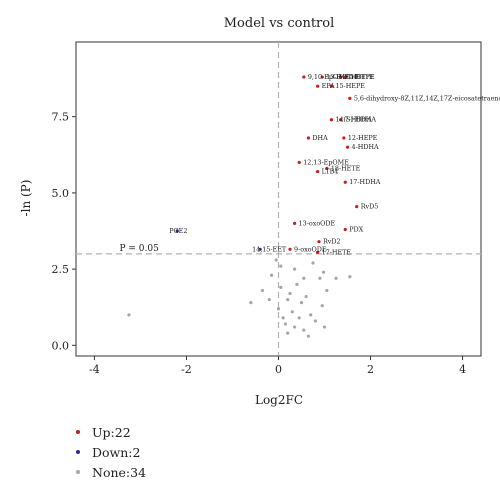 Image resolution: width=500 pixels, height=498 pixels. Describe the element at coordinates (119, 472) in the screenshot. I see `legend-label-none: None:34` at that location.